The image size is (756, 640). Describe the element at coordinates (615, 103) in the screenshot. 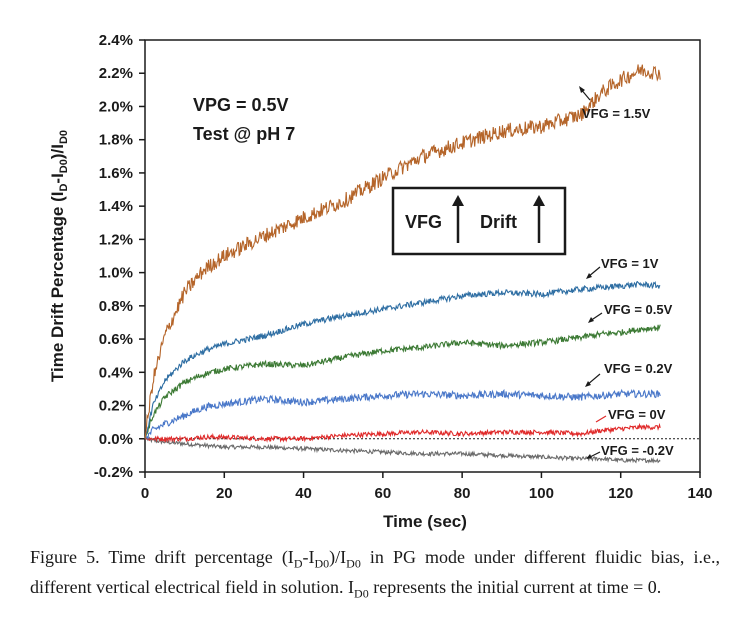

I see `label-vfg-1-5v: VFG = 1.5V` at that location.